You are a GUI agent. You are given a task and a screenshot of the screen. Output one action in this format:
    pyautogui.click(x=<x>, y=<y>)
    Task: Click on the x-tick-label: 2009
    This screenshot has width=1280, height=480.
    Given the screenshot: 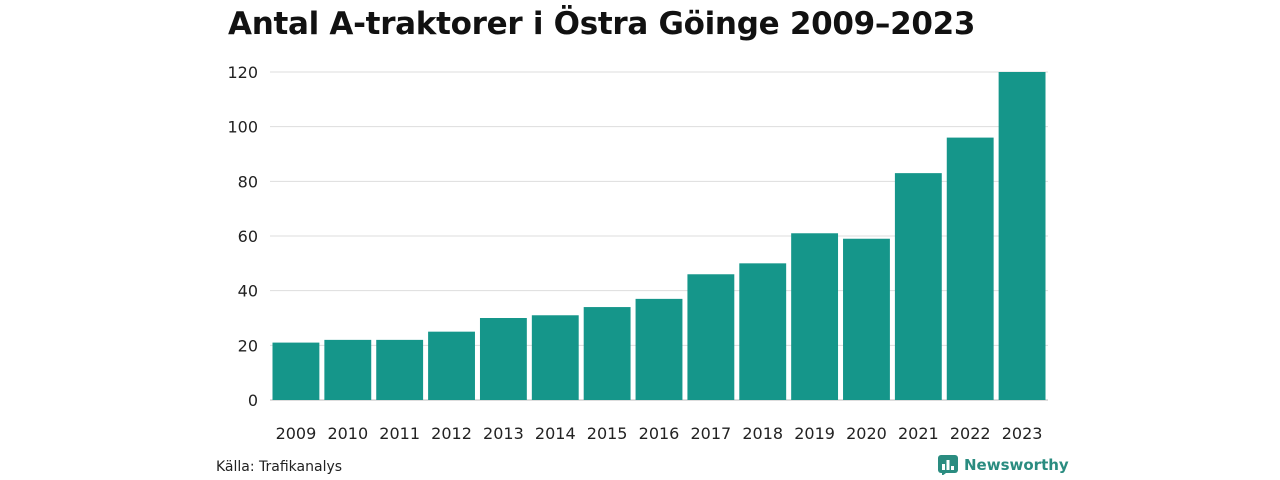 What is the action you would take?
    pyautogui.click(x=296, y=433)
    